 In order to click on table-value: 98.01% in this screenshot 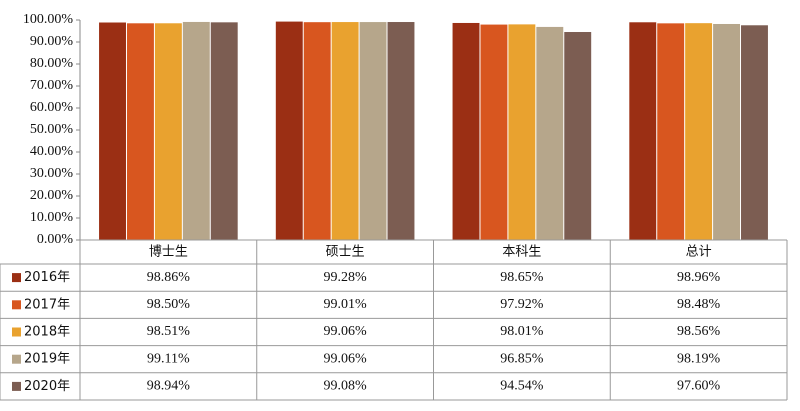, I will do `click(522, 331)`.